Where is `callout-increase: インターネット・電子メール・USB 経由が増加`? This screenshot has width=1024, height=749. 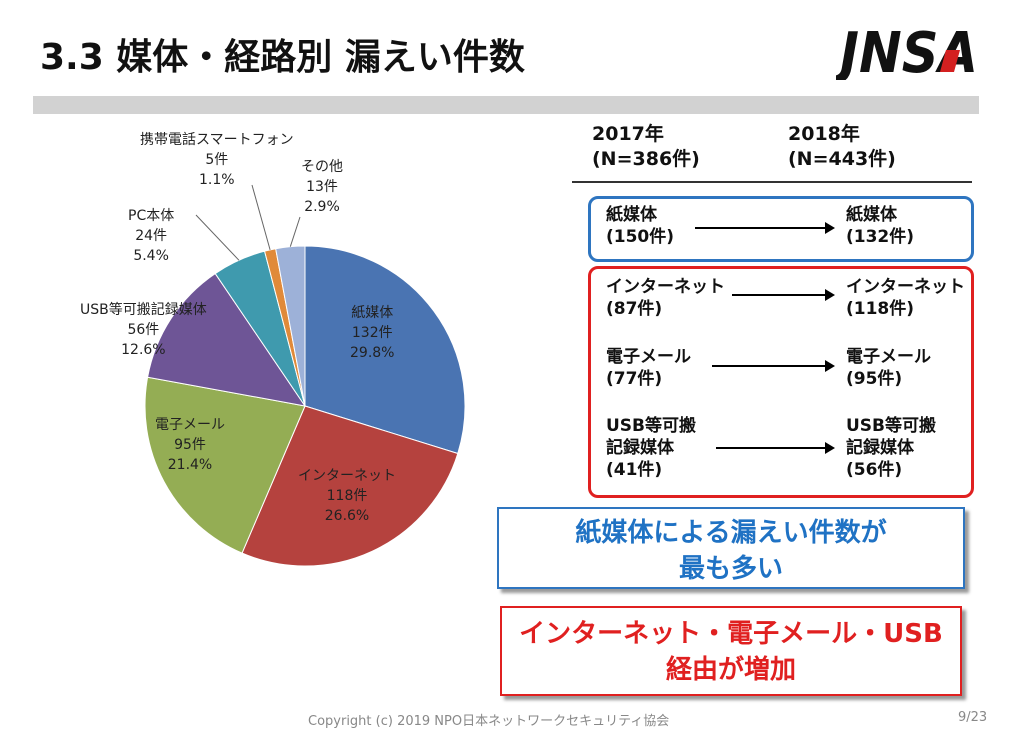
callout-increase: インターネット・電子メール・USB 経由が増加 is located at coordinates (731, 651).